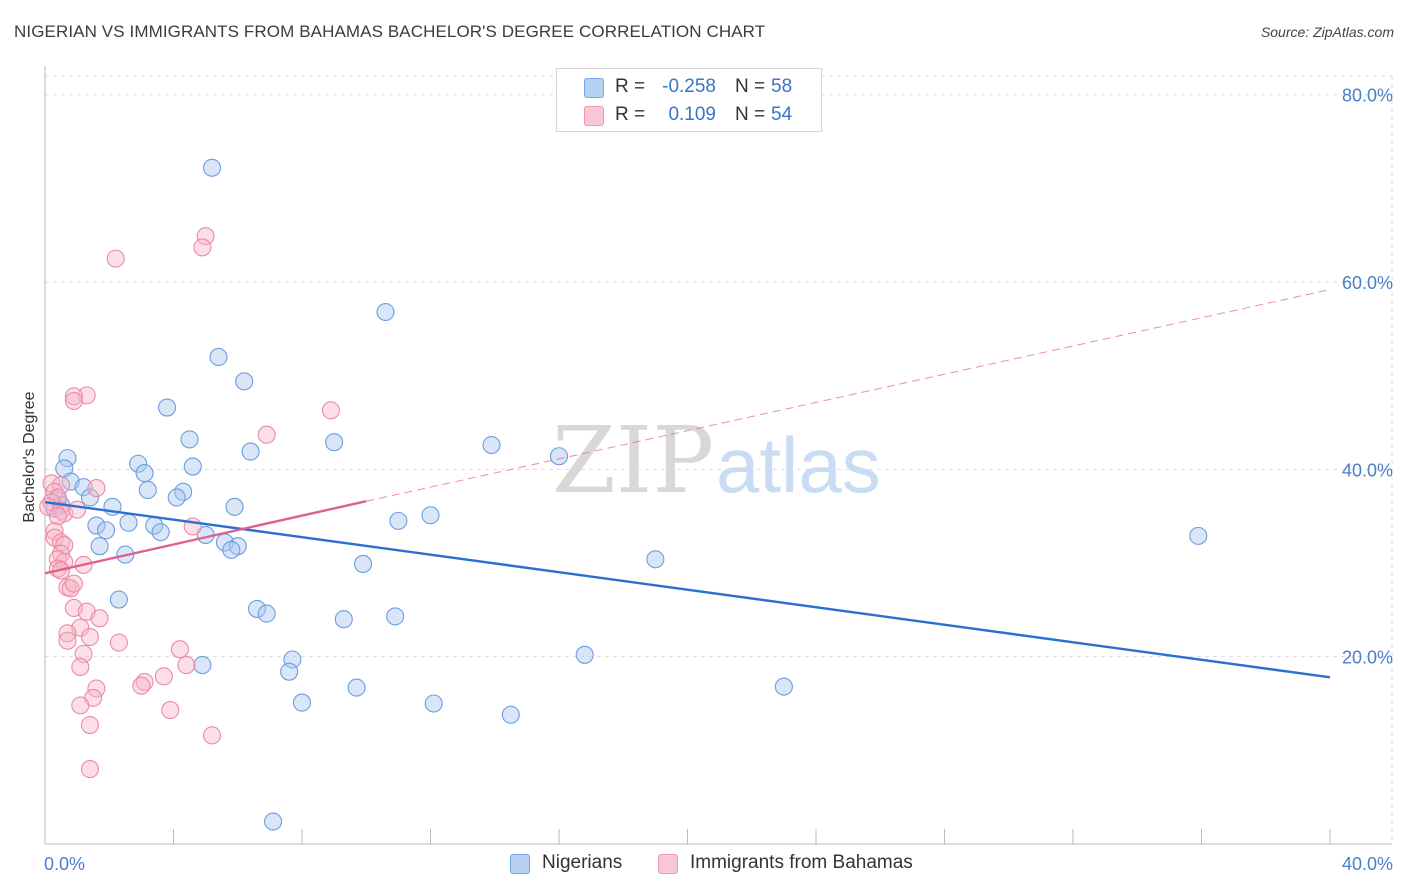 This screenshot has width=1406, height=892. I want to click on legend-label-bahamas: Immigrants from Bahamas, so click(801, 862).